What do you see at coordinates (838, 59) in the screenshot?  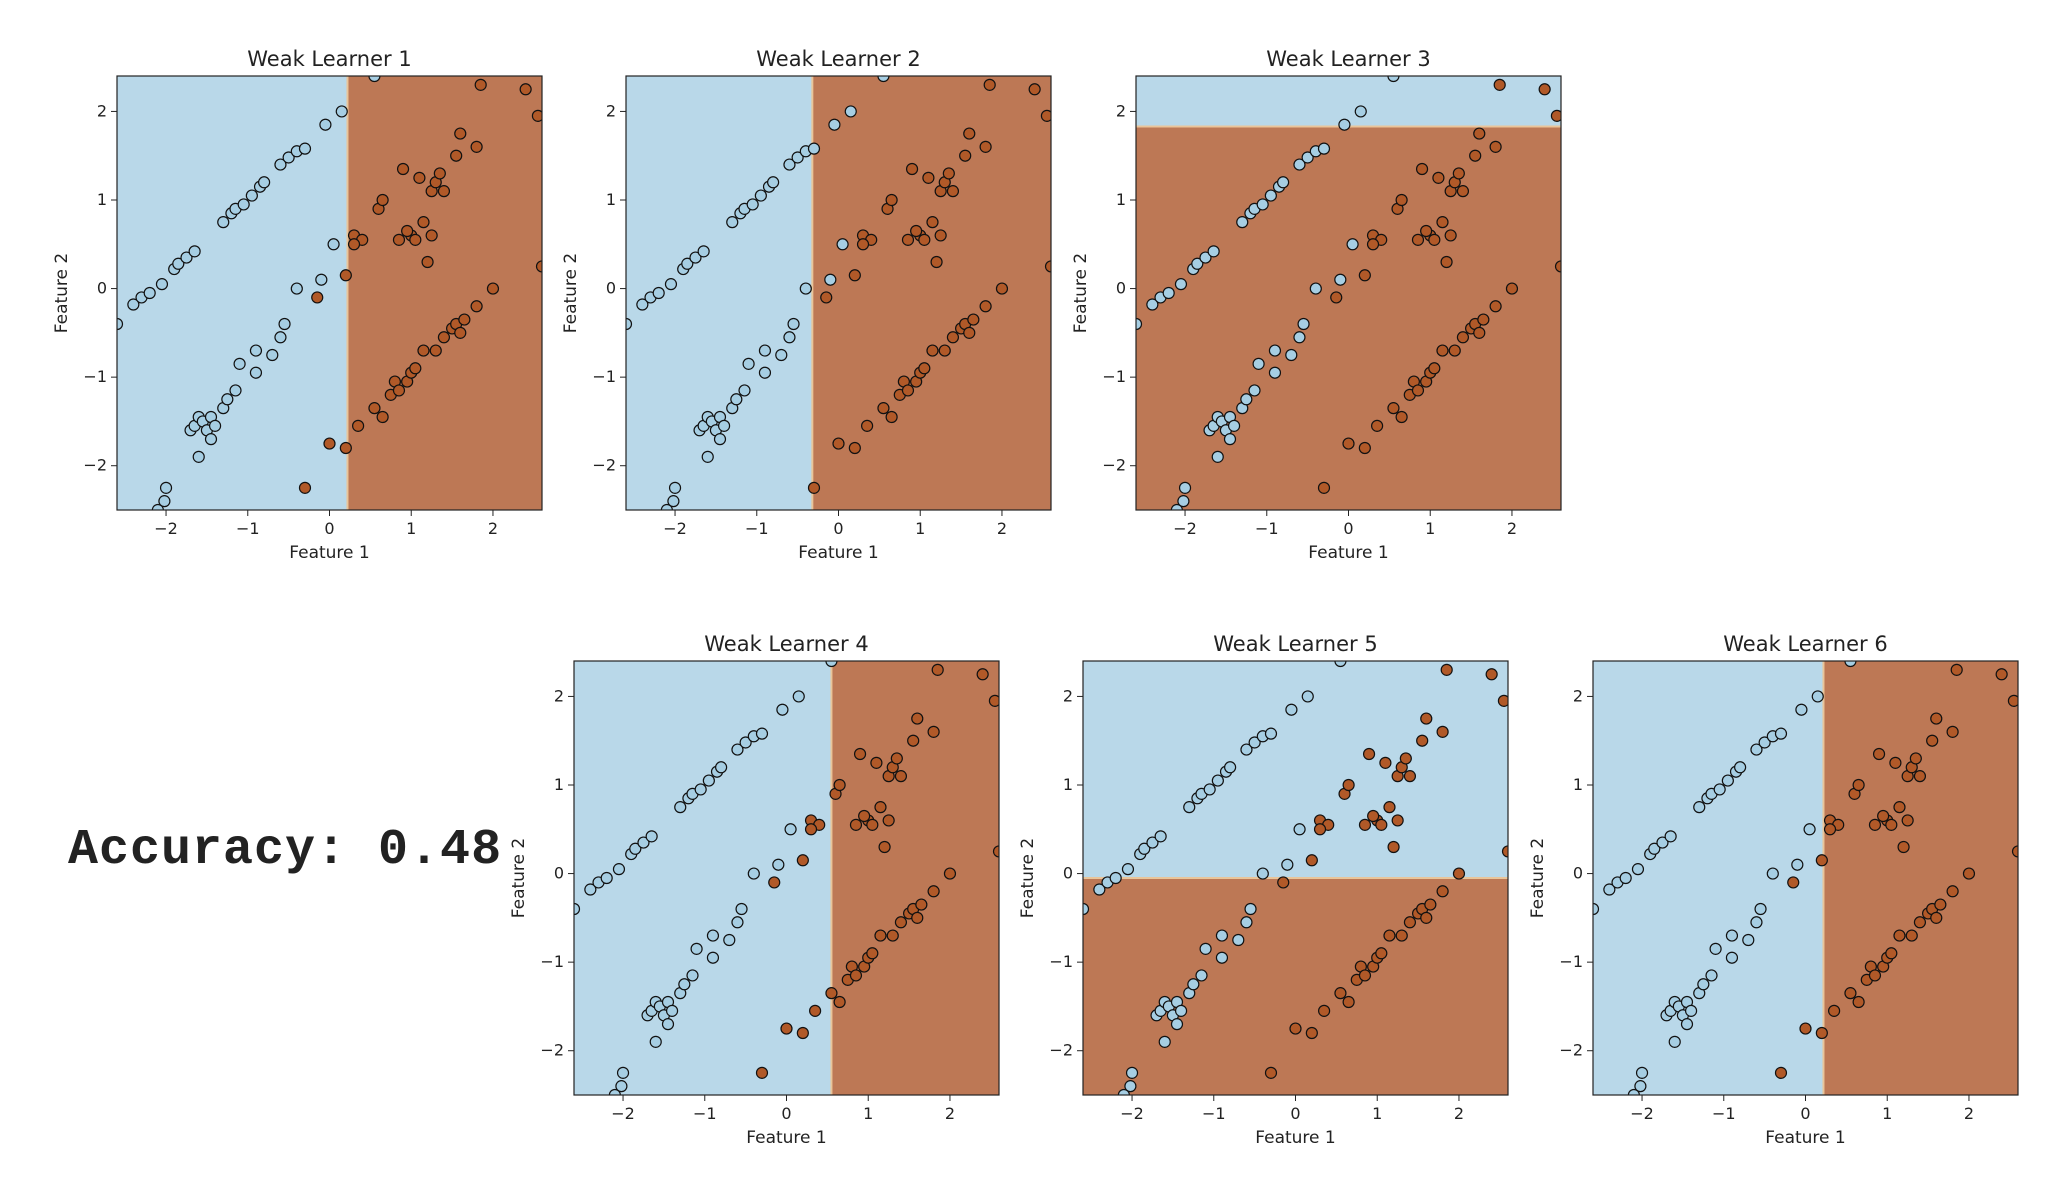 I see `panel-title: Weak Learner 2` at bounding box center [838, 59].